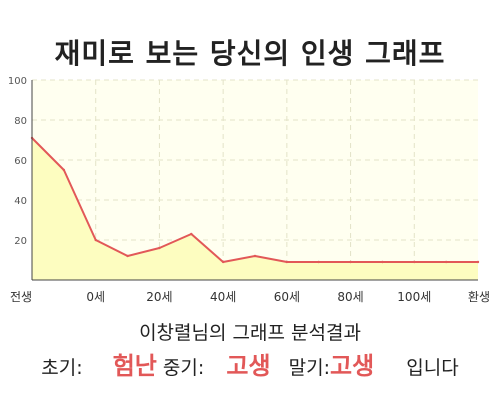 The width and height of the screenshot is (500, 400). Describe the element at coordinates (183, 368) in the screenshot. I see `mid-label: 중기:` at that location.